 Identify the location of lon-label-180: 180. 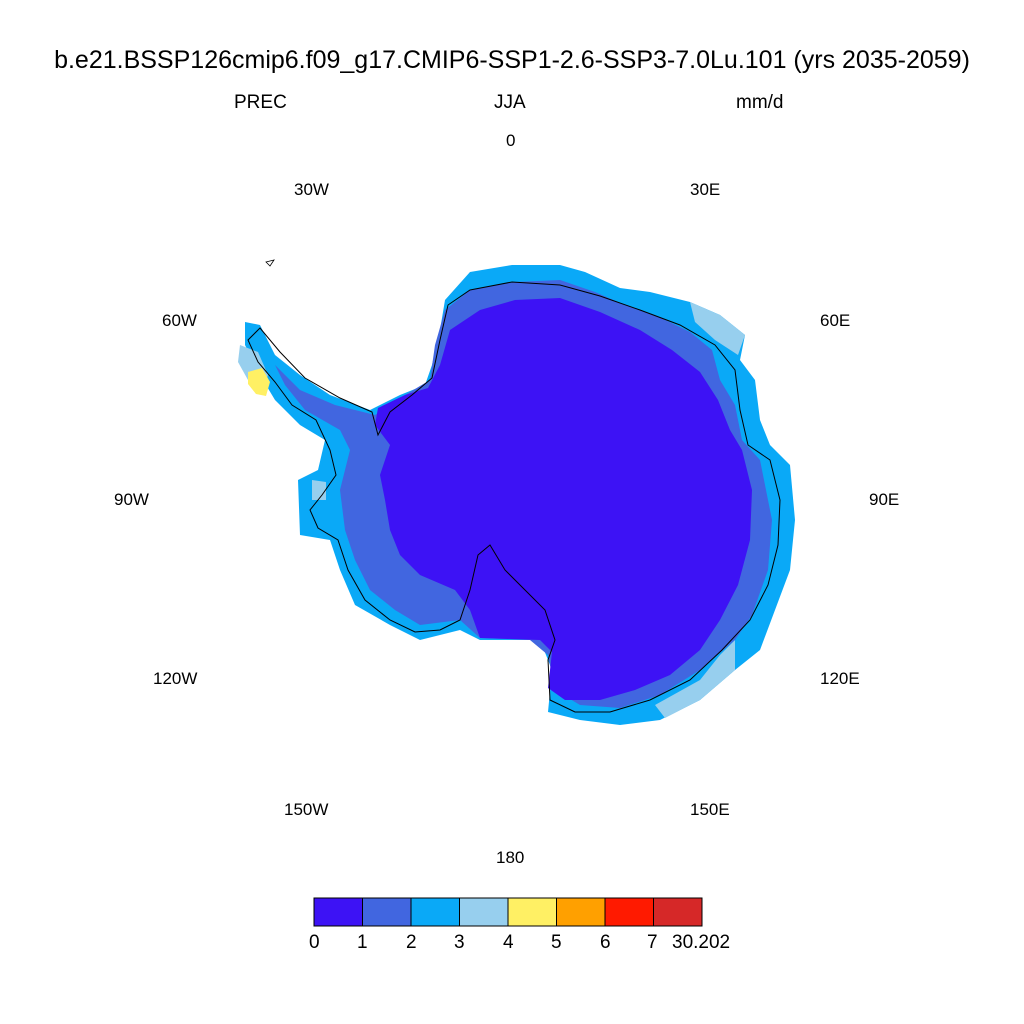
(510, 857).